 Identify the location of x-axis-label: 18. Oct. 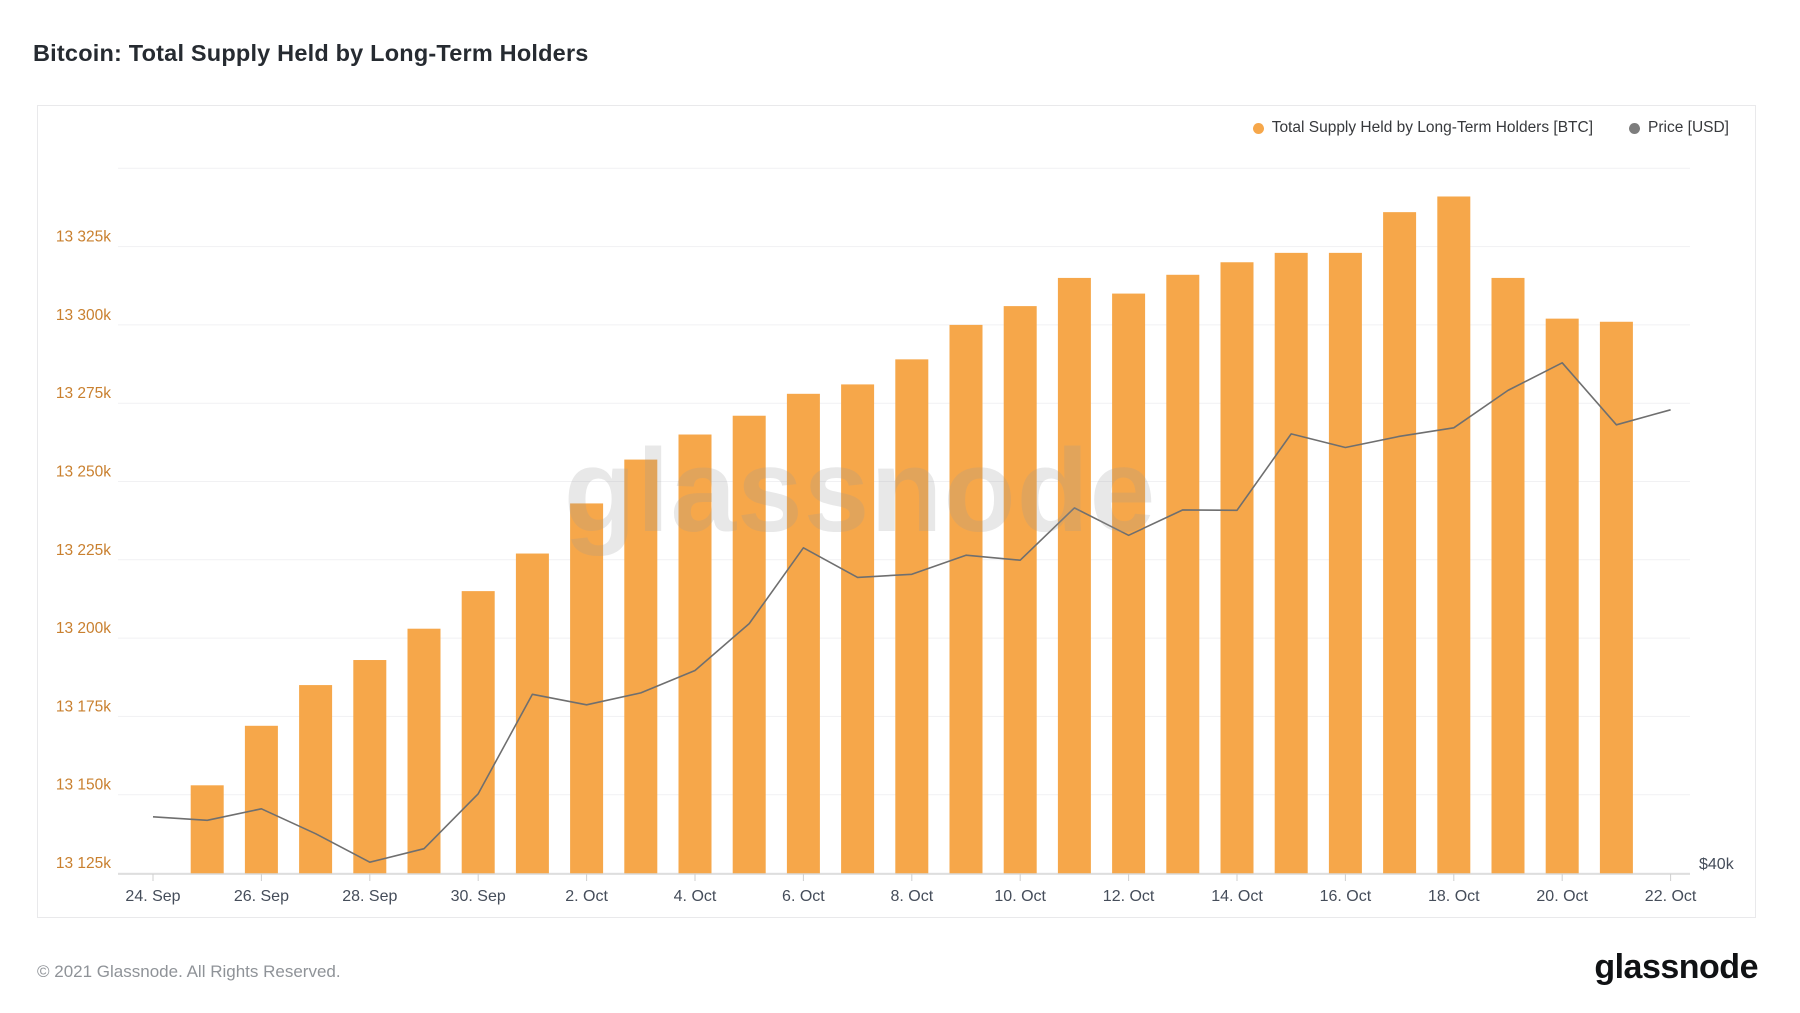
(1454, 896).